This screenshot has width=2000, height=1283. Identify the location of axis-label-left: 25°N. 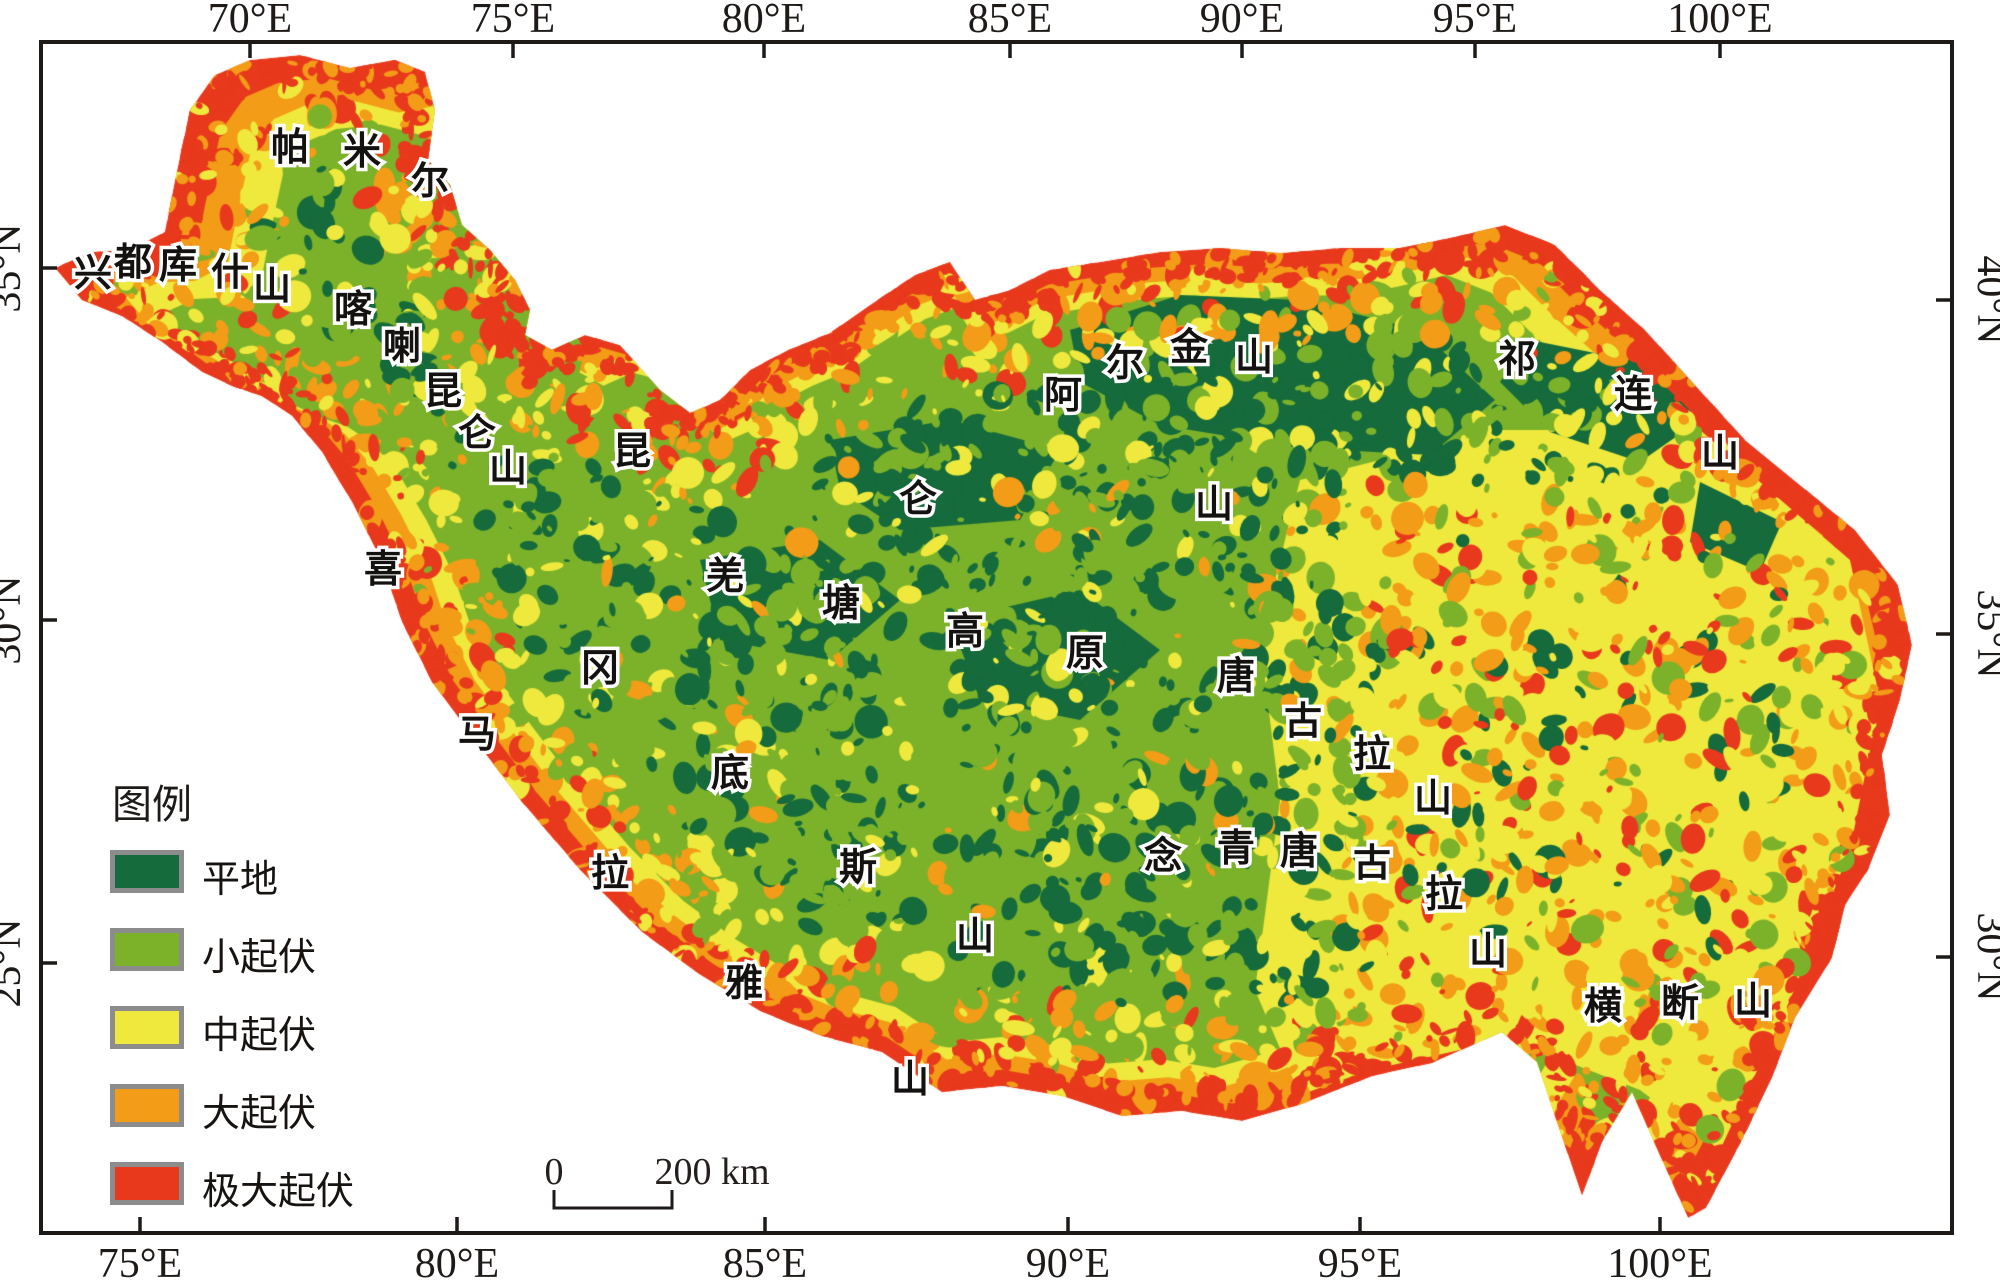
(15, 962).